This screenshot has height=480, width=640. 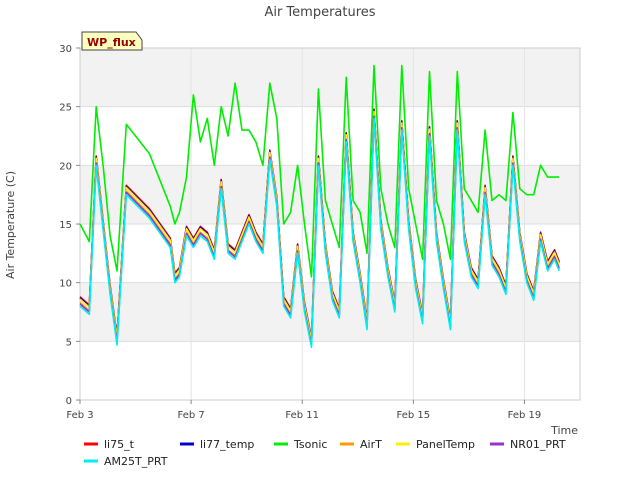 What do you see at coordinates (119, 444) in the screenshot?
I see `legend-label: li75_t` at bounding box center [119, 444].